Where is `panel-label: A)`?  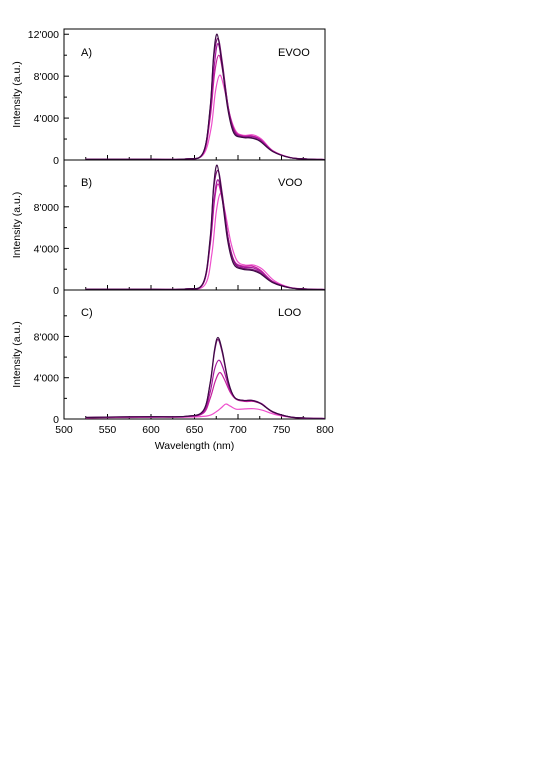
panel-label: A) is located at coordinates (86, 53).